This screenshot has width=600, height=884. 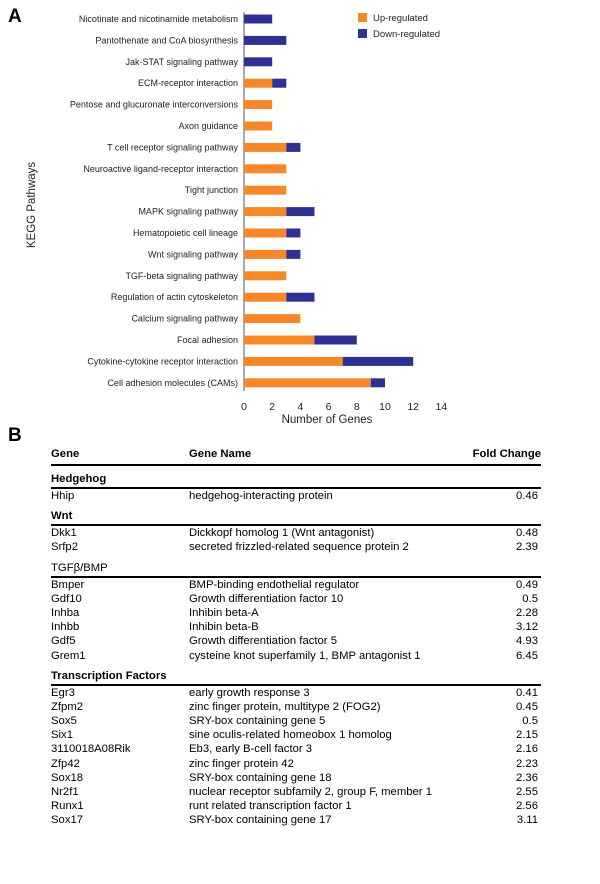 I want to click on category-label: Jak-STAT signaling pathway, so click(x=181, y=62).